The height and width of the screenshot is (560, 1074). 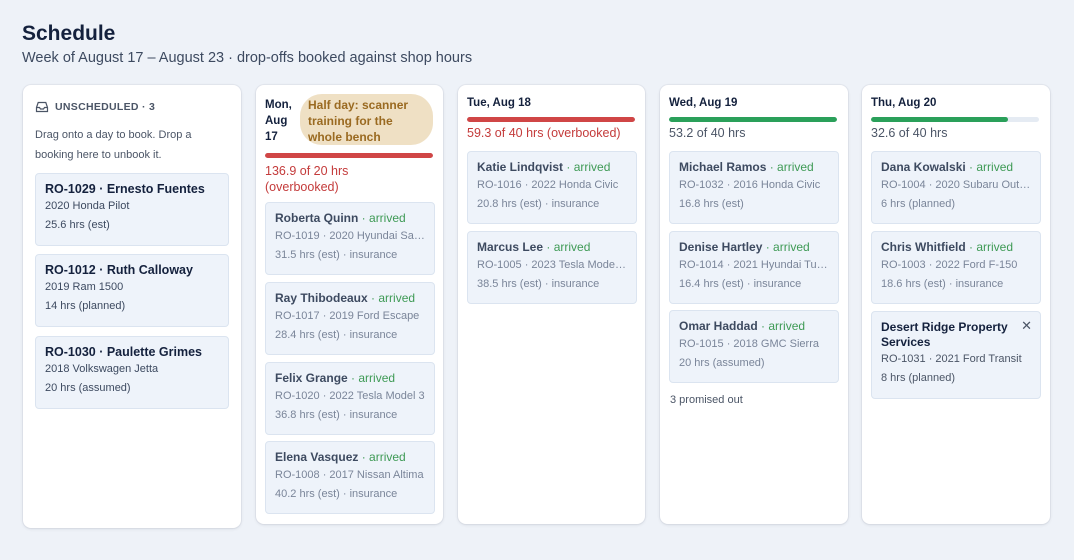 What do you see at coordinates (119, 270) in the screenshot?
I see `card-title: RO-1012 · Ruth Calloway` at bounding box center [119, 270].